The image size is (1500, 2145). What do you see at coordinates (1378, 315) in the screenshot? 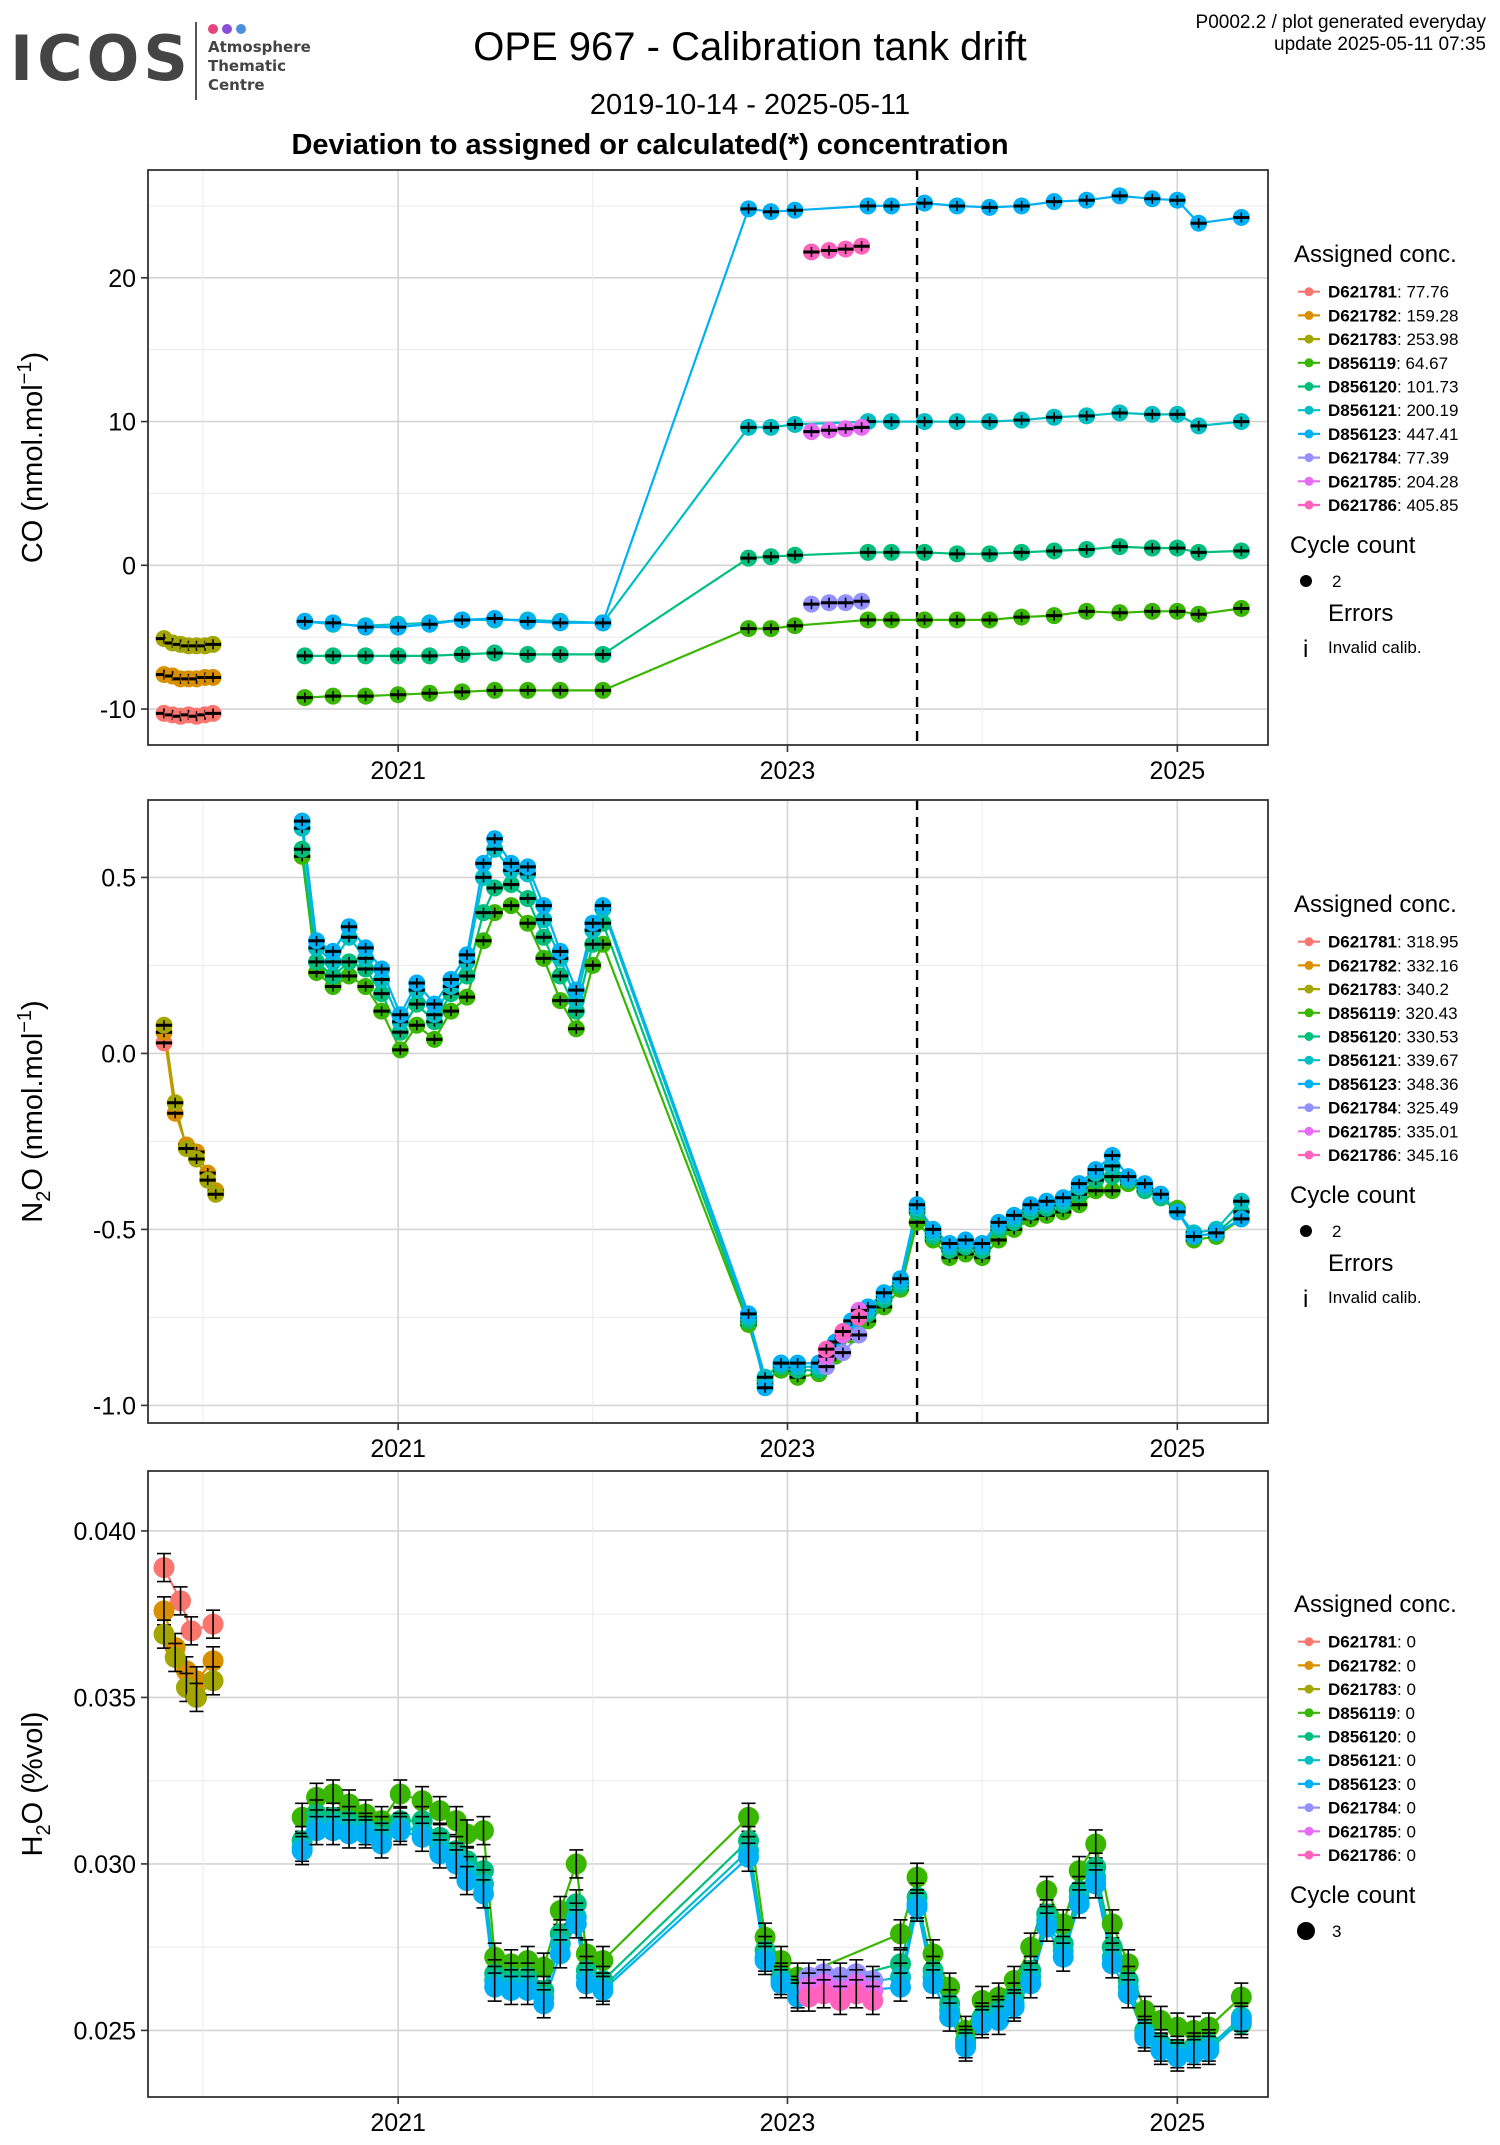
I see `legend-entry: D621782: 159.28` at bounding box center [1378, 315].